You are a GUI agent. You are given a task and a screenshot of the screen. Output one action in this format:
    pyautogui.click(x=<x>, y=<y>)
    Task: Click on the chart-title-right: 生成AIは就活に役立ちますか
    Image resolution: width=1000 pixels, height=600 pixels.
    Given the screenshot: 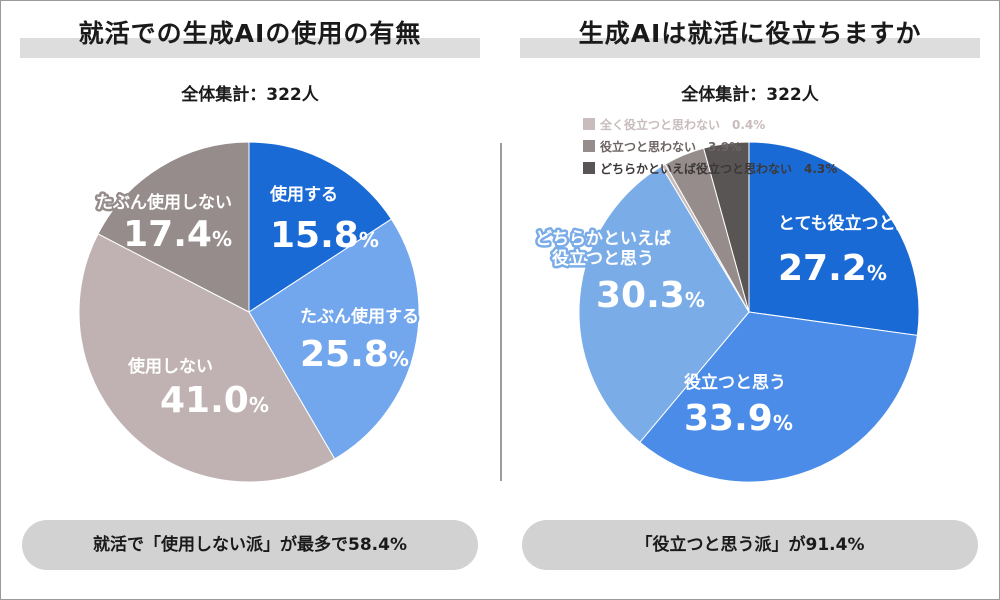 What is the action you would take?
    pyautogui.click(x=750, y=33)
    